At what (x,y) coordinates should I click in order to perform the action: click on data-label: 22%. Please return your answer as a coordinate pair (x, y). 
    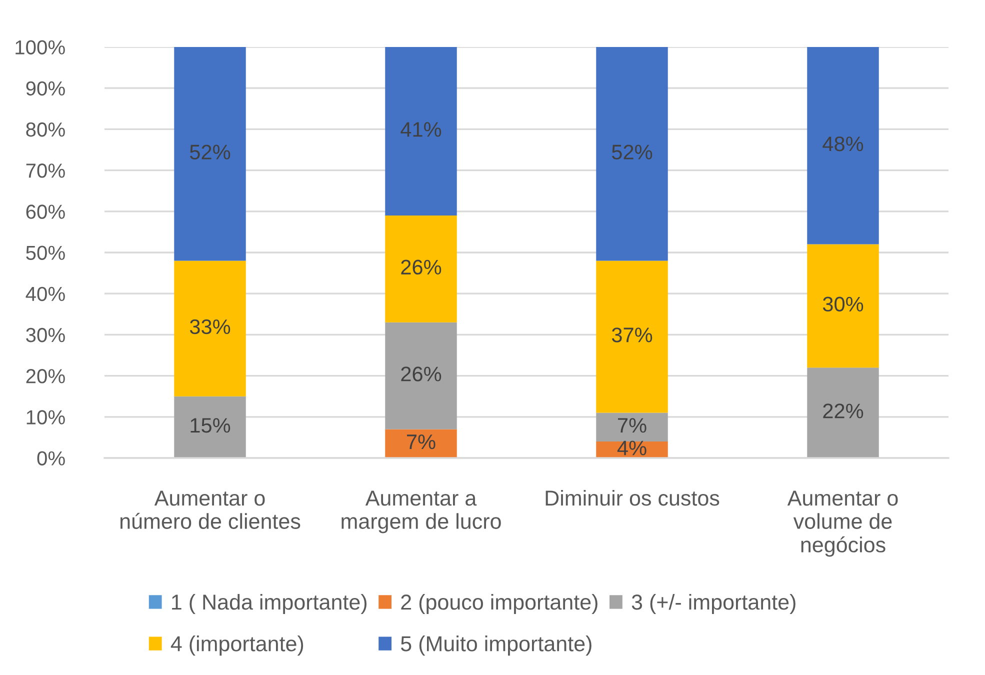
    Looking at the image, I should click on (843, 411).